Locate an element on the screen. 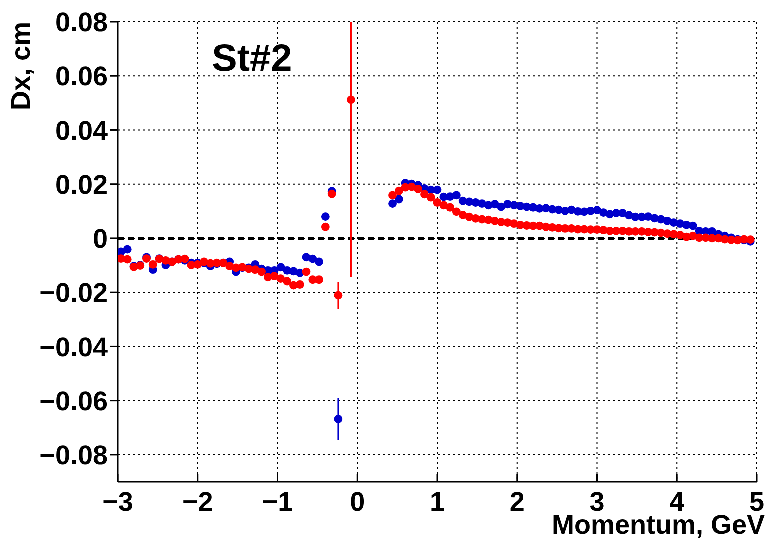 The image size is (769, 543). x-tick-label: −3 is located at coordinates (118, 502).